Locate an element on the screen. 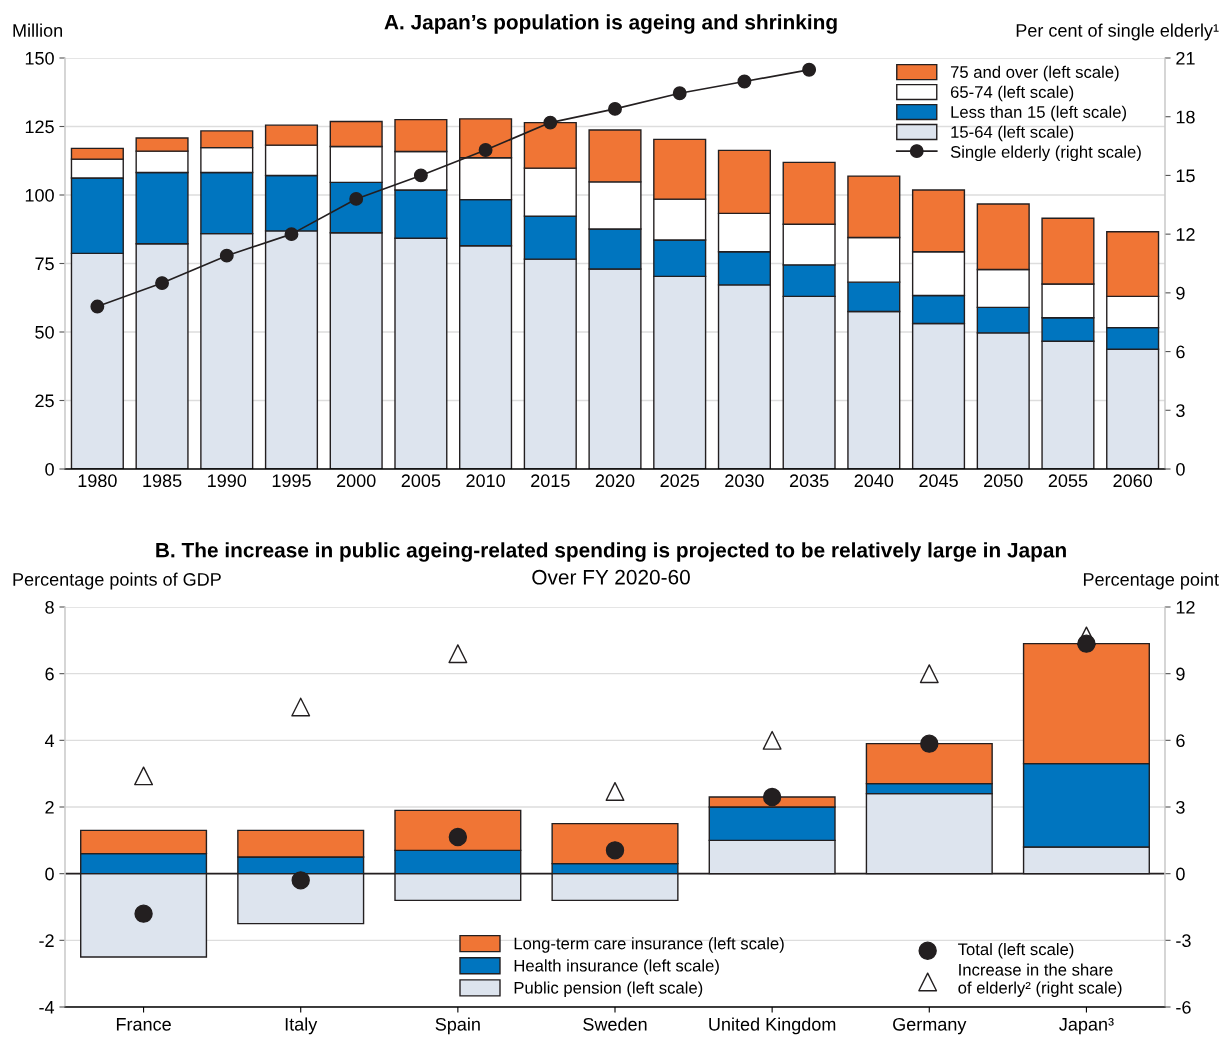  x-tick-label: 1980 is located at coordinates (97, 481).